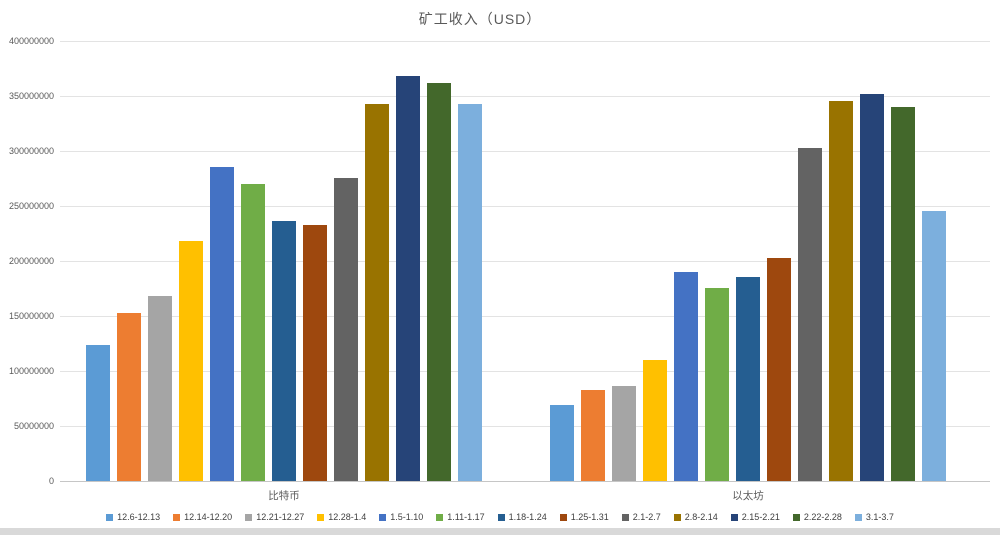 The image size is (1000, 535). I want to click on y-tick-label: 300000000, so click(31, 151).